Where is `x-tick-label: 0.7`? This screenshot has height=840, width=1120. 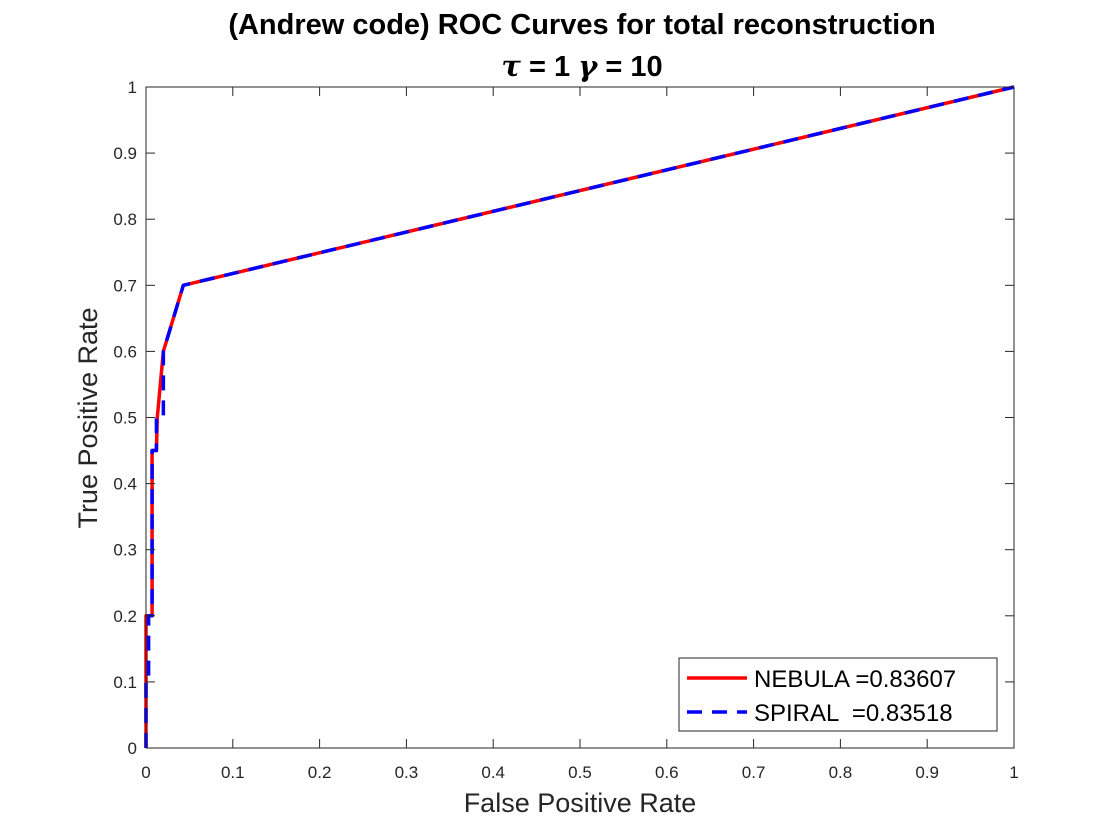 x-tick-label: 0.7 is located at coordinates (754, 772).